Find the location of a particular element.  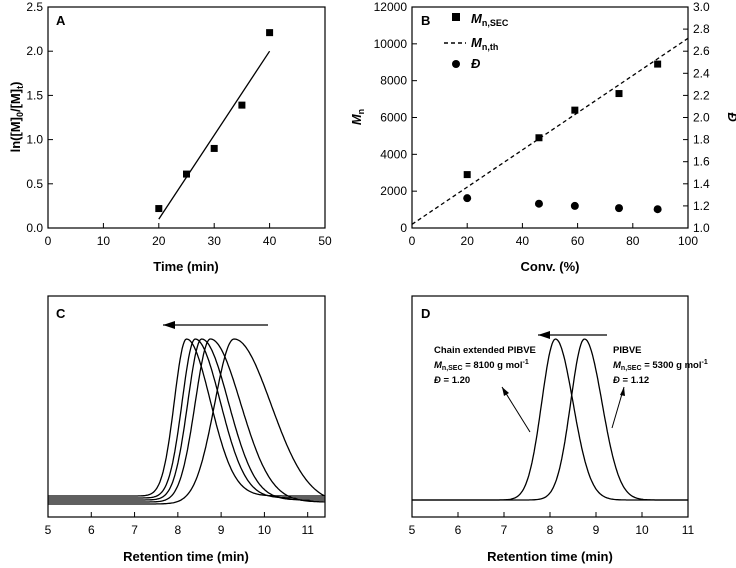

annotation-pibve-title: PIBVE is located at coordinates (627, 350).